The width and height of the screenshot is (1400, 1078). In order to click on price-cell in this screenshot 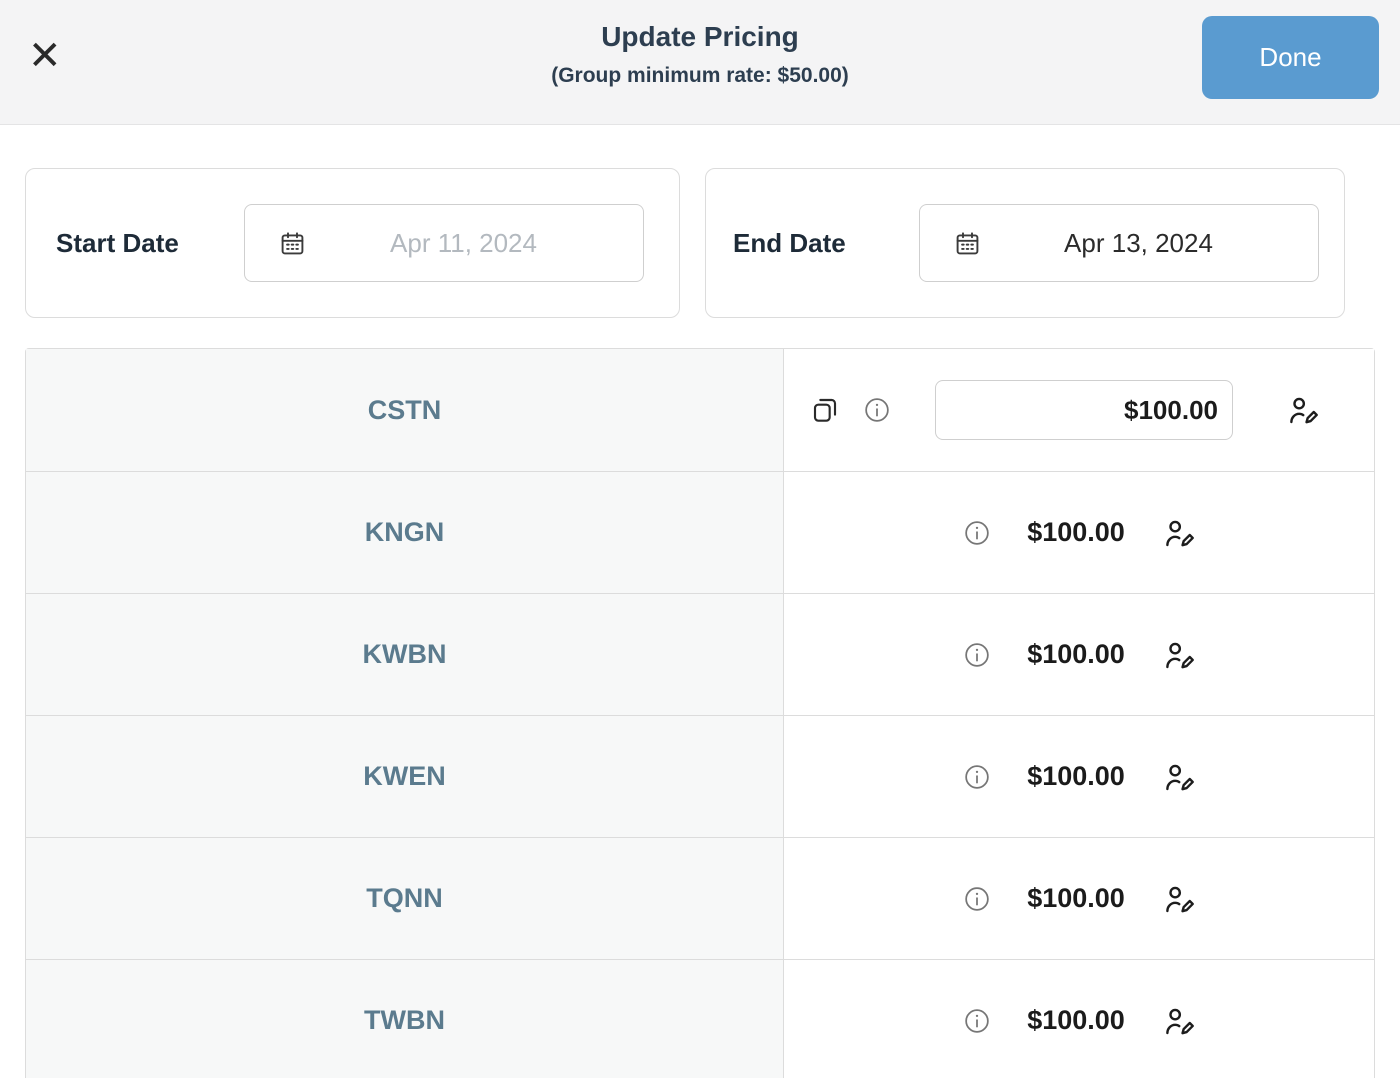, I will do `click(1079, 410)`.